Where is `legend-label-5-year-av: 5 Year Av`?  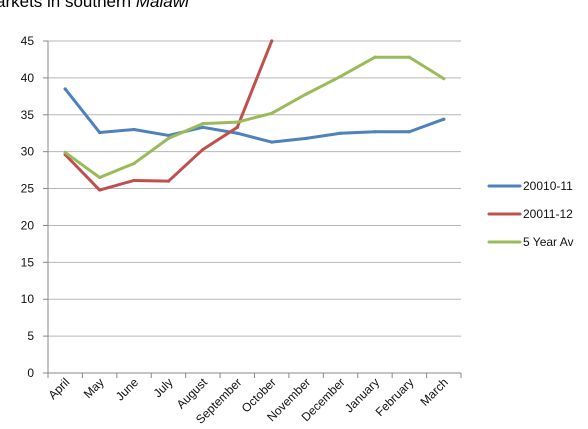
legend-label-5-year-av: 5 Year Av is located at coordinates (548, 242).